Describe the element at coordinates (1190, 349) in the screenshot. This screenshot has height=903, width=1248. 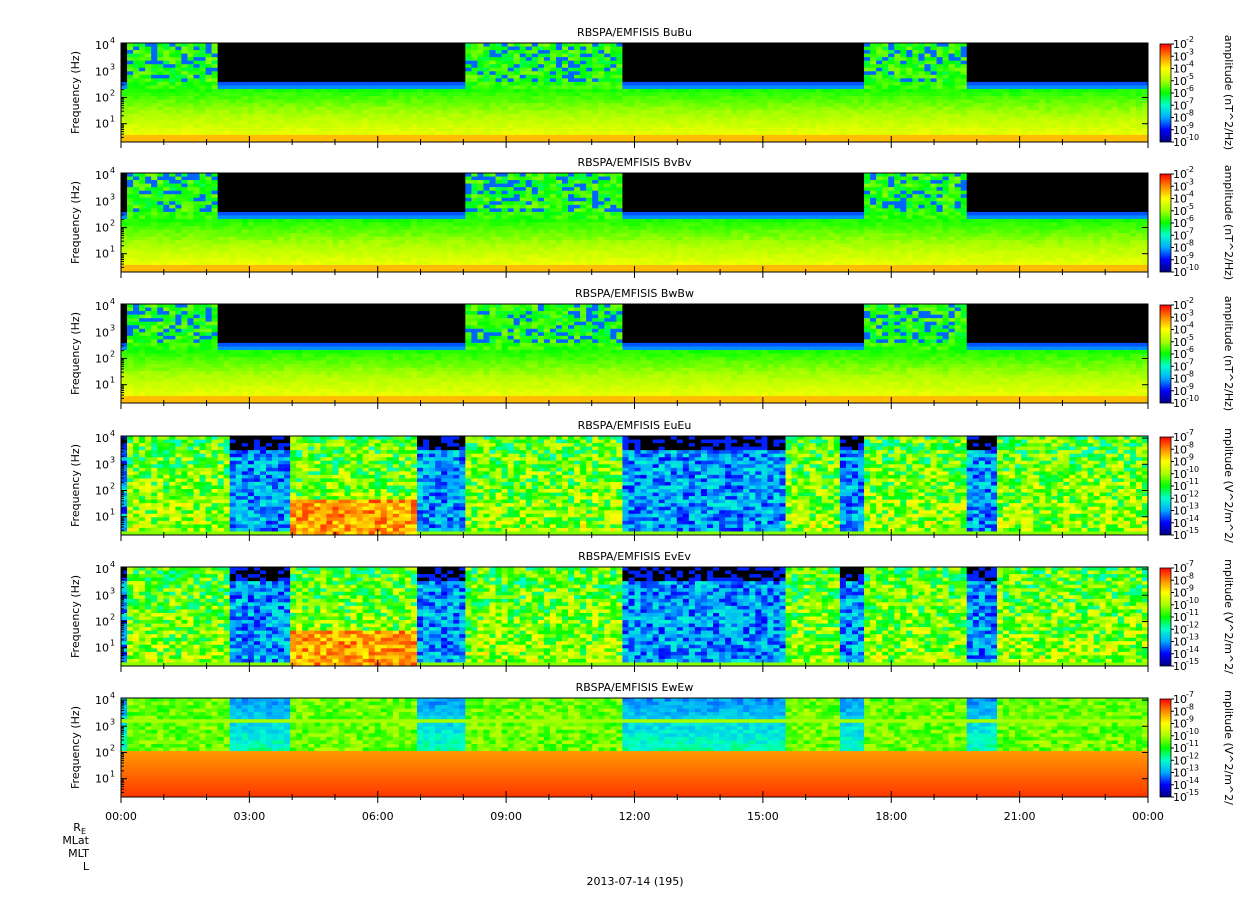
I see `colorbar-tick-exponent: -6` at that location.